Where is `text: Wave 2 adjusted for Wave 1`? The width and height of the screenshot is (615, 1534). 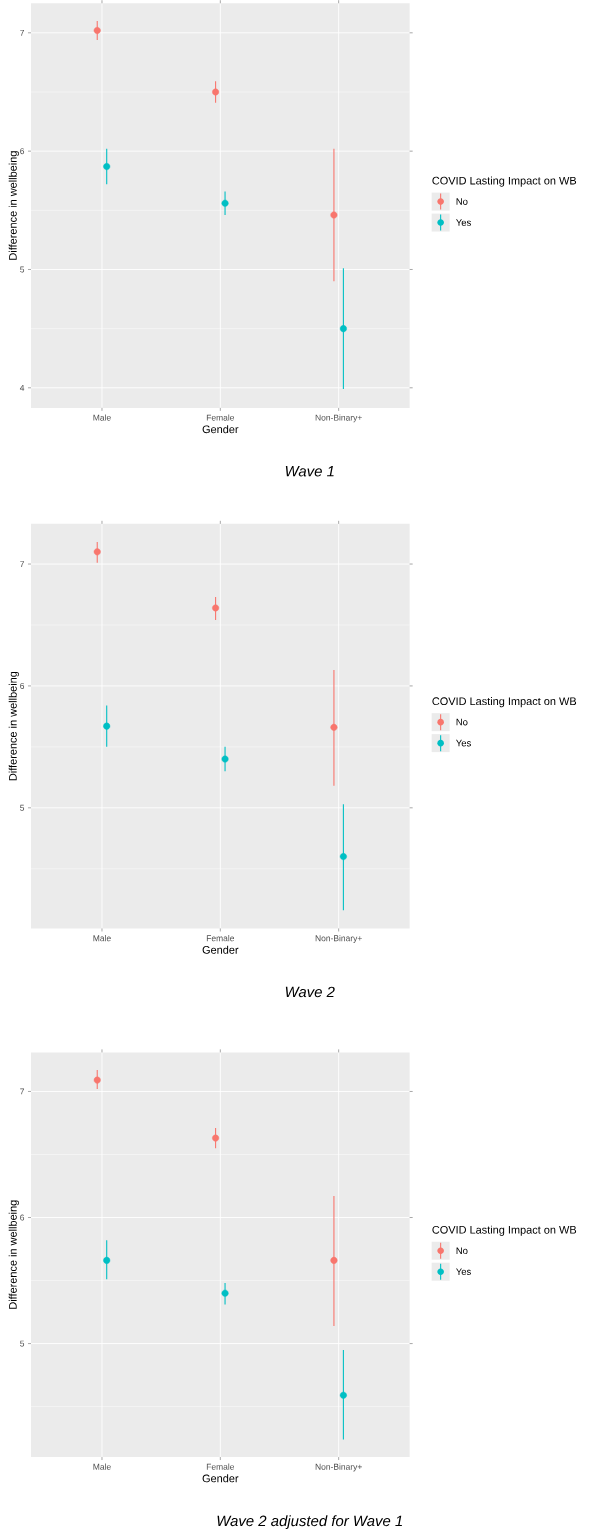
text: Wave 2 adjusted for Wave 1 is located at coordinates (309, 1522).